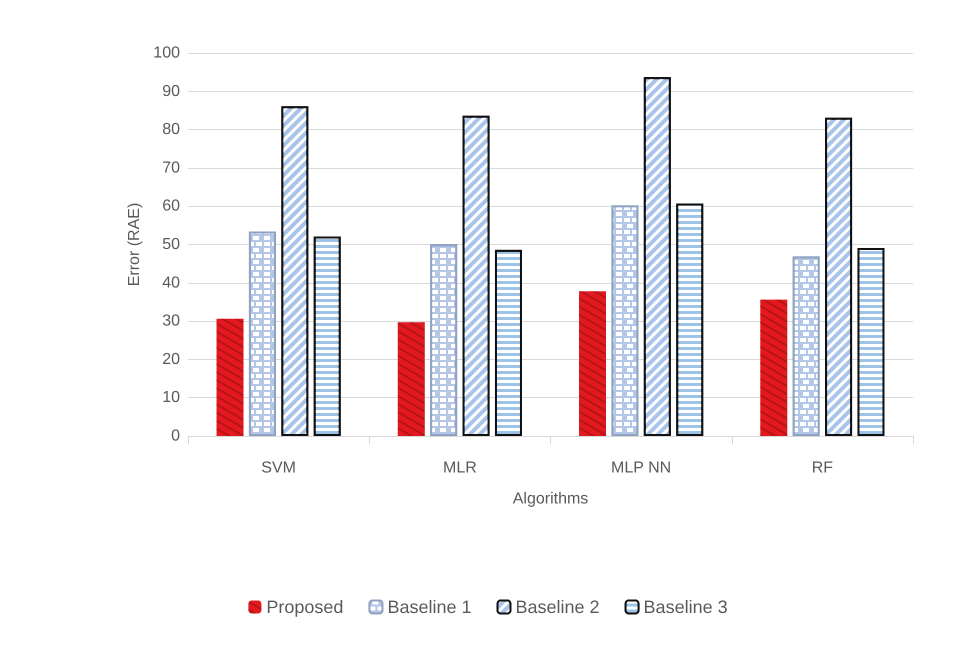  What do you see at coordinates (278, 468) in the screenshot?
I see `x-tick-label: SVM` at bounding box center [278, 468].